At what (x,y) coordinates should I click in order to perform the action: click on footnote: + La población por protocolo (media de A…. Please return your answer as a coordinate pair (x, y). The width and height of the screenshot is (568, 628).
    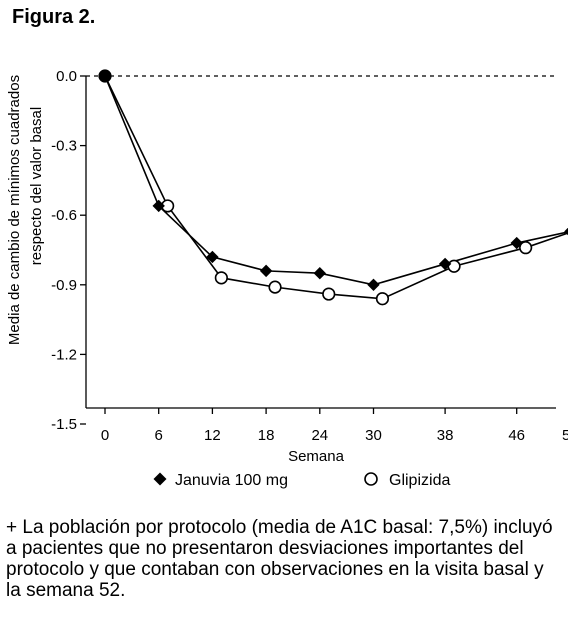
    Looking at the image, I should click on (279, 559).